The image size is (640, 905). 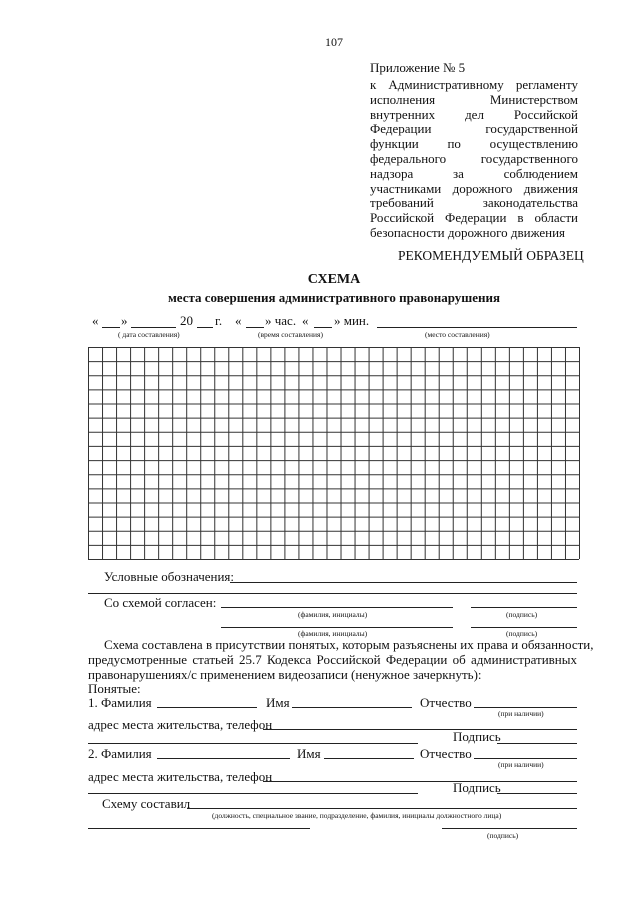 I want to click on official-field, so click(x=382, y=808).